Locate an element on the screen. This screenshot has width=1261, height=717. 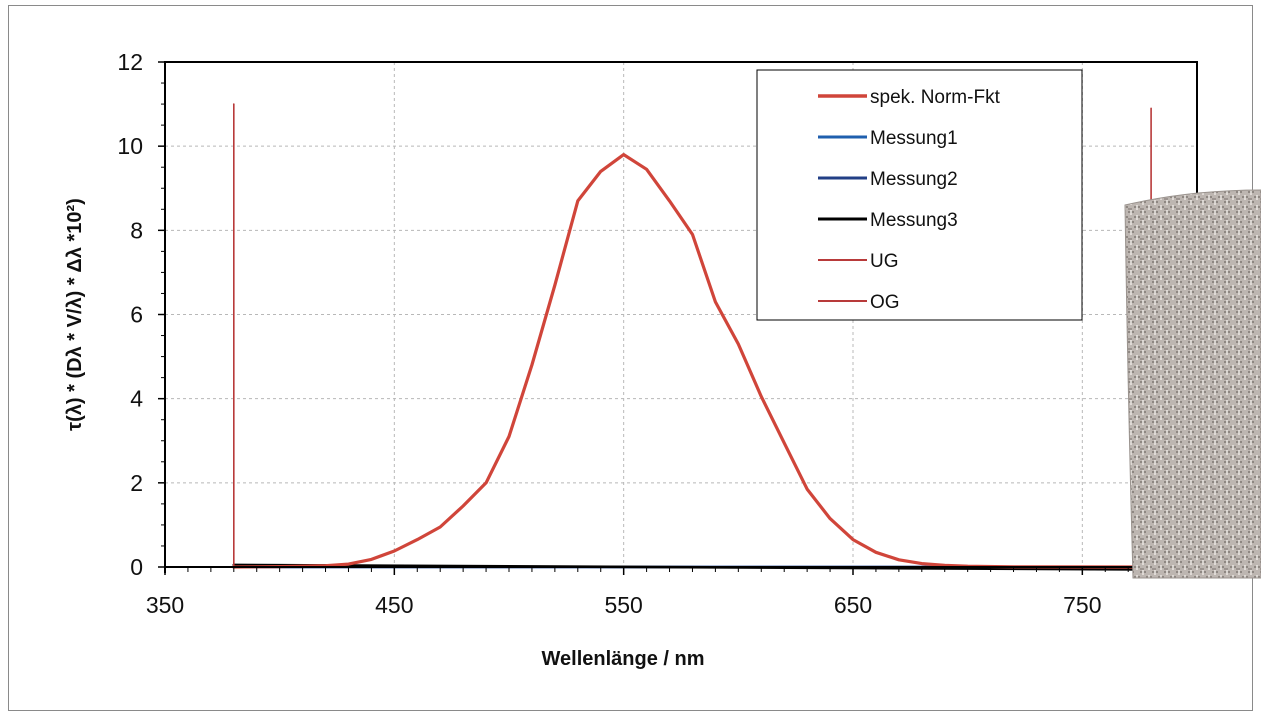
legend-label: Messung1 is located at coordinates (914, 138).